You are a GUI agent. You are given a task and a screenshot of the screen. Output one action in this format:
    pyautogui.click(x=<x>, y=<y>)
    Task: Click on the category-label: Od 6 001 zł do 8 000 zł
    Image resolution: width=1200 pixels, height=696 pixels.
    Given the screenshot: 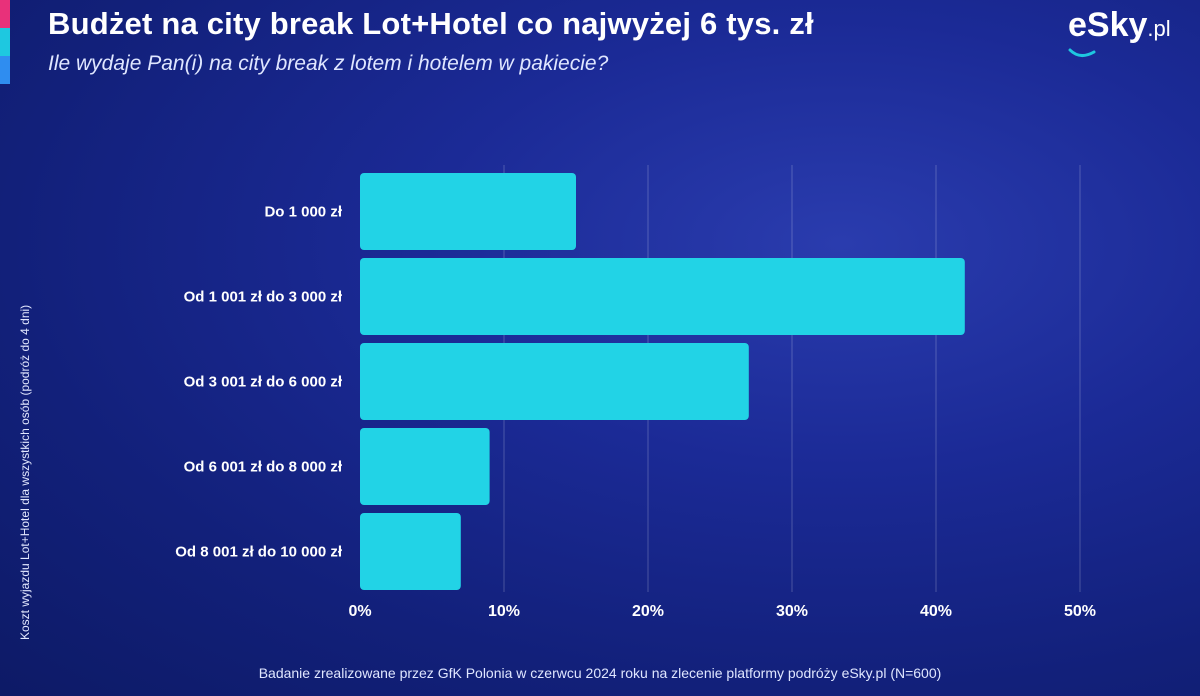 What is the action you would take?
    pyautogui.click(x=263, y=467)
    